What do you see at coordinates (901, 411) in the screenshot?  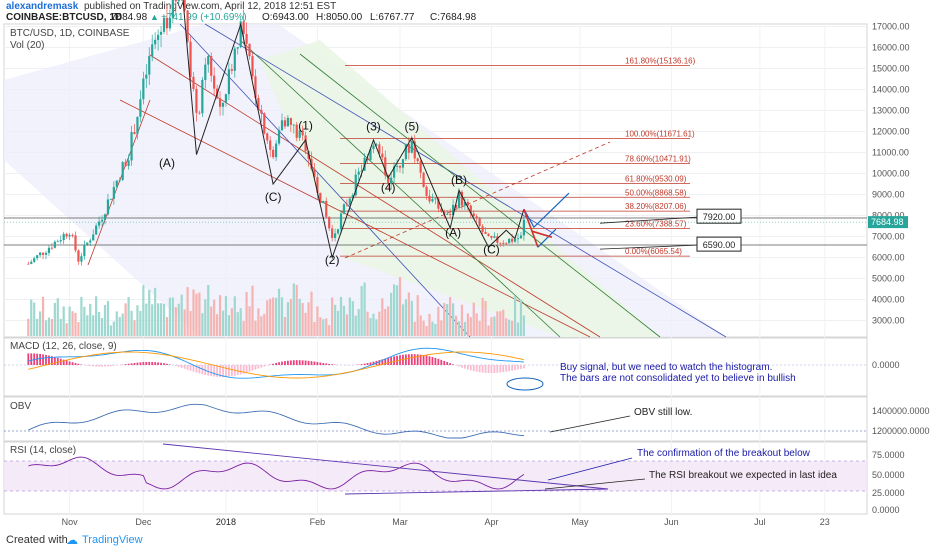 I see `obv-tick: 1400000.0000` at bounding box center [901, 411].